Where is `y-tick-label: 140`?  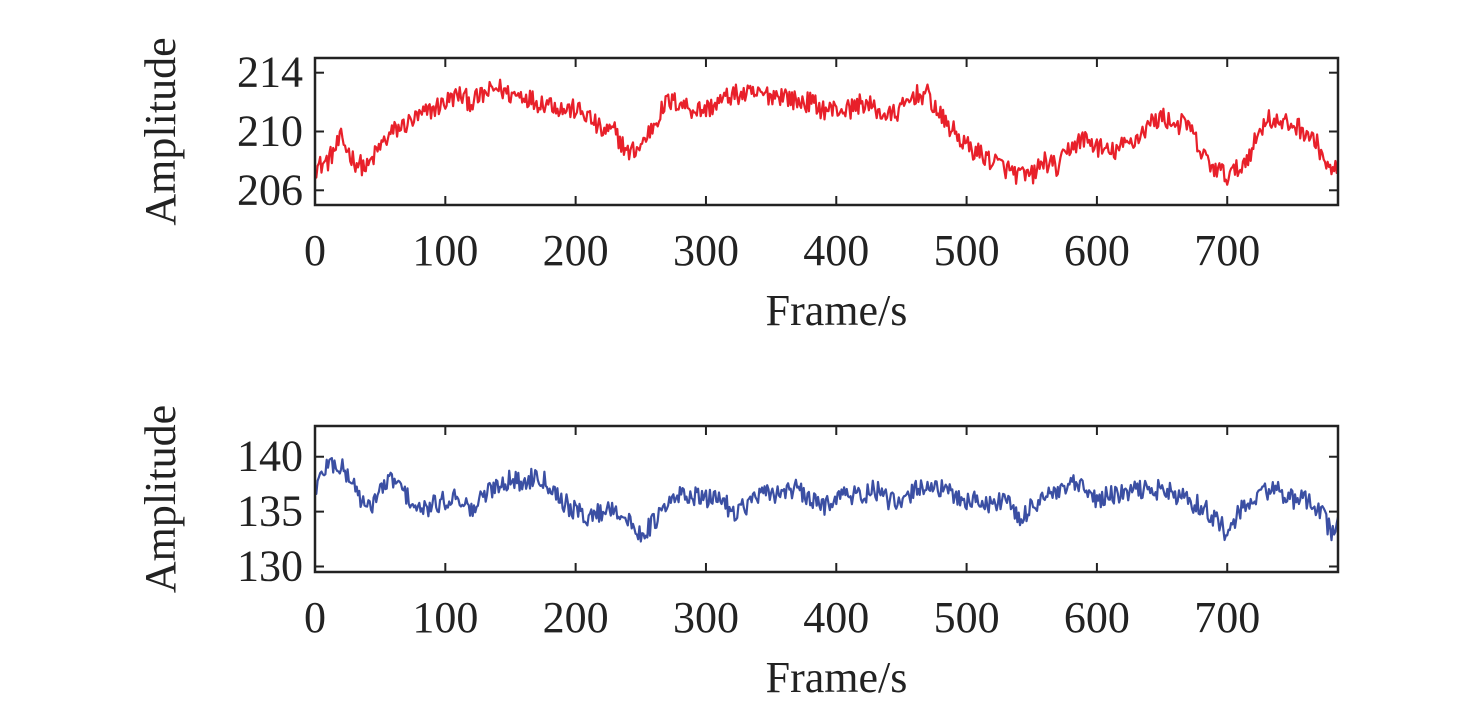 y-tick-label: 140 is located at coordinates (270, 456).